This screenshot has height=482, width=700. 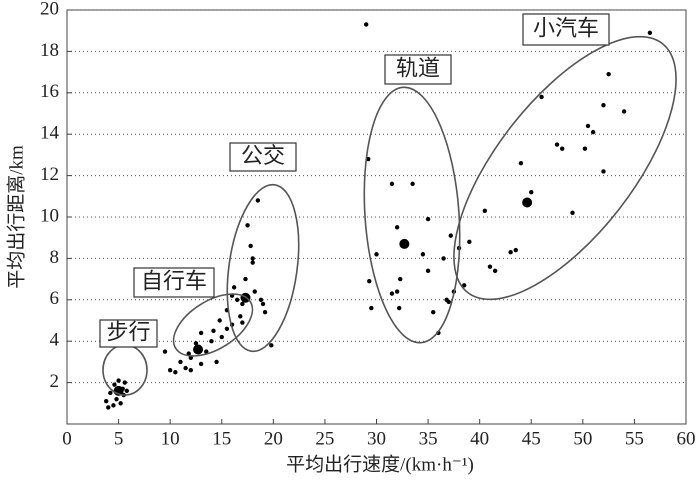 I want to click on x-tick-label: 0, so click(x=67, y=438).